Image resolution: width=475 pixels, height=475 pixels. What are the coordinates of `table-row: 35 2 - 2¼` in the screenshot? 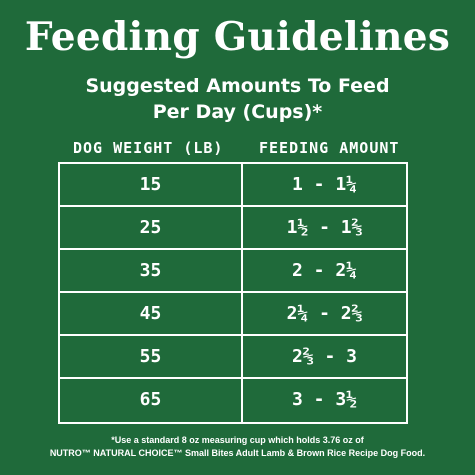 It's located at (233, 271).